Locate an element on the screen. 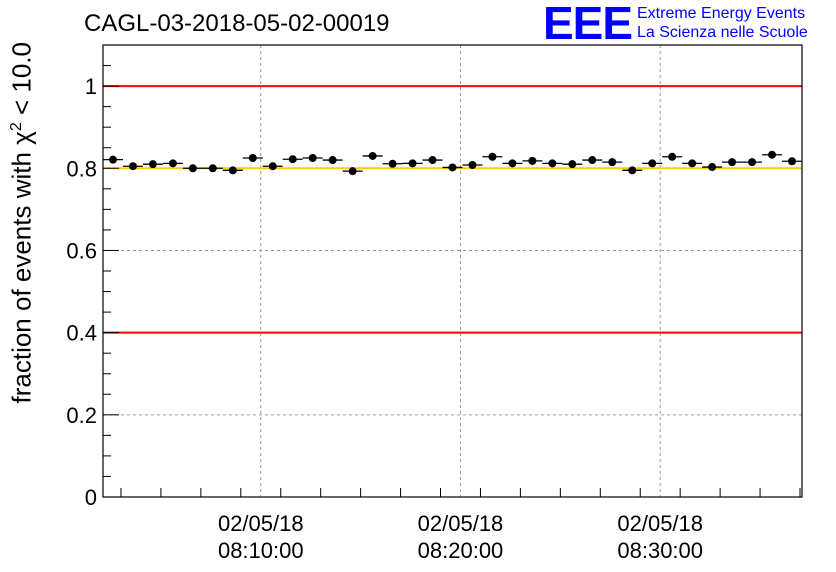 The width and height of the screenshot is (836, 572). logo-line-1: Extreme Energy Events is located at coordinates (721, 13).